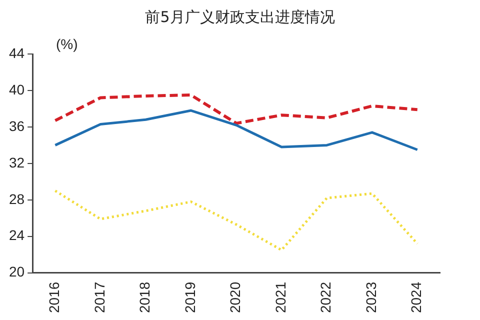 This screenshot has height=320, width=480. What do you see at coordinates (16, 272) in the screenshot?
I see `y-tick-label: 20` at bounding box center [16, 272].